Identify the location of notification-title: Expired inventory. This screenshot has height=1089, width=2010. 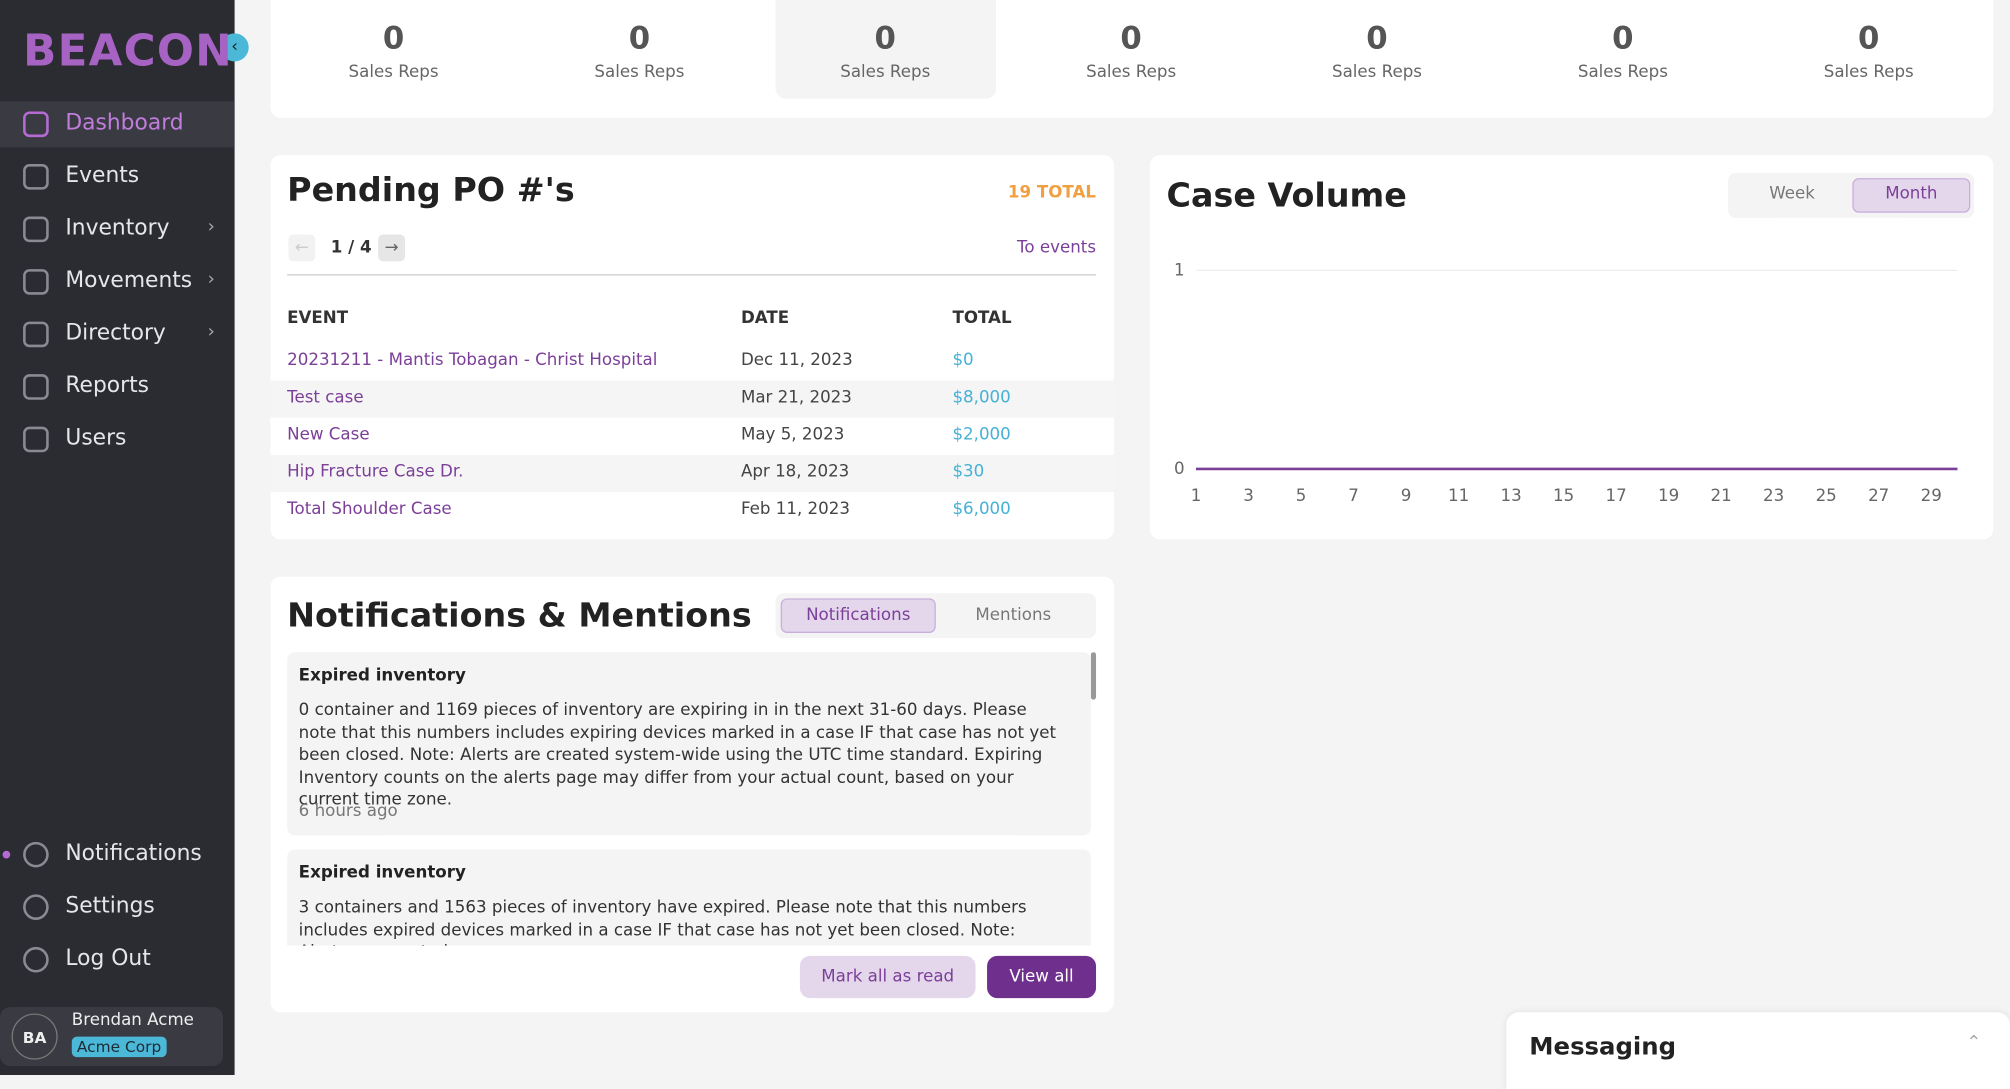
(382, 873).